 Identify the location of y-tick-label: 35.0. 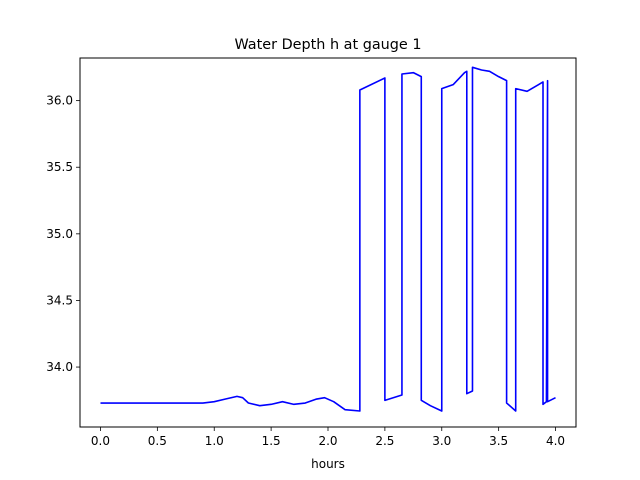
(59, 234).